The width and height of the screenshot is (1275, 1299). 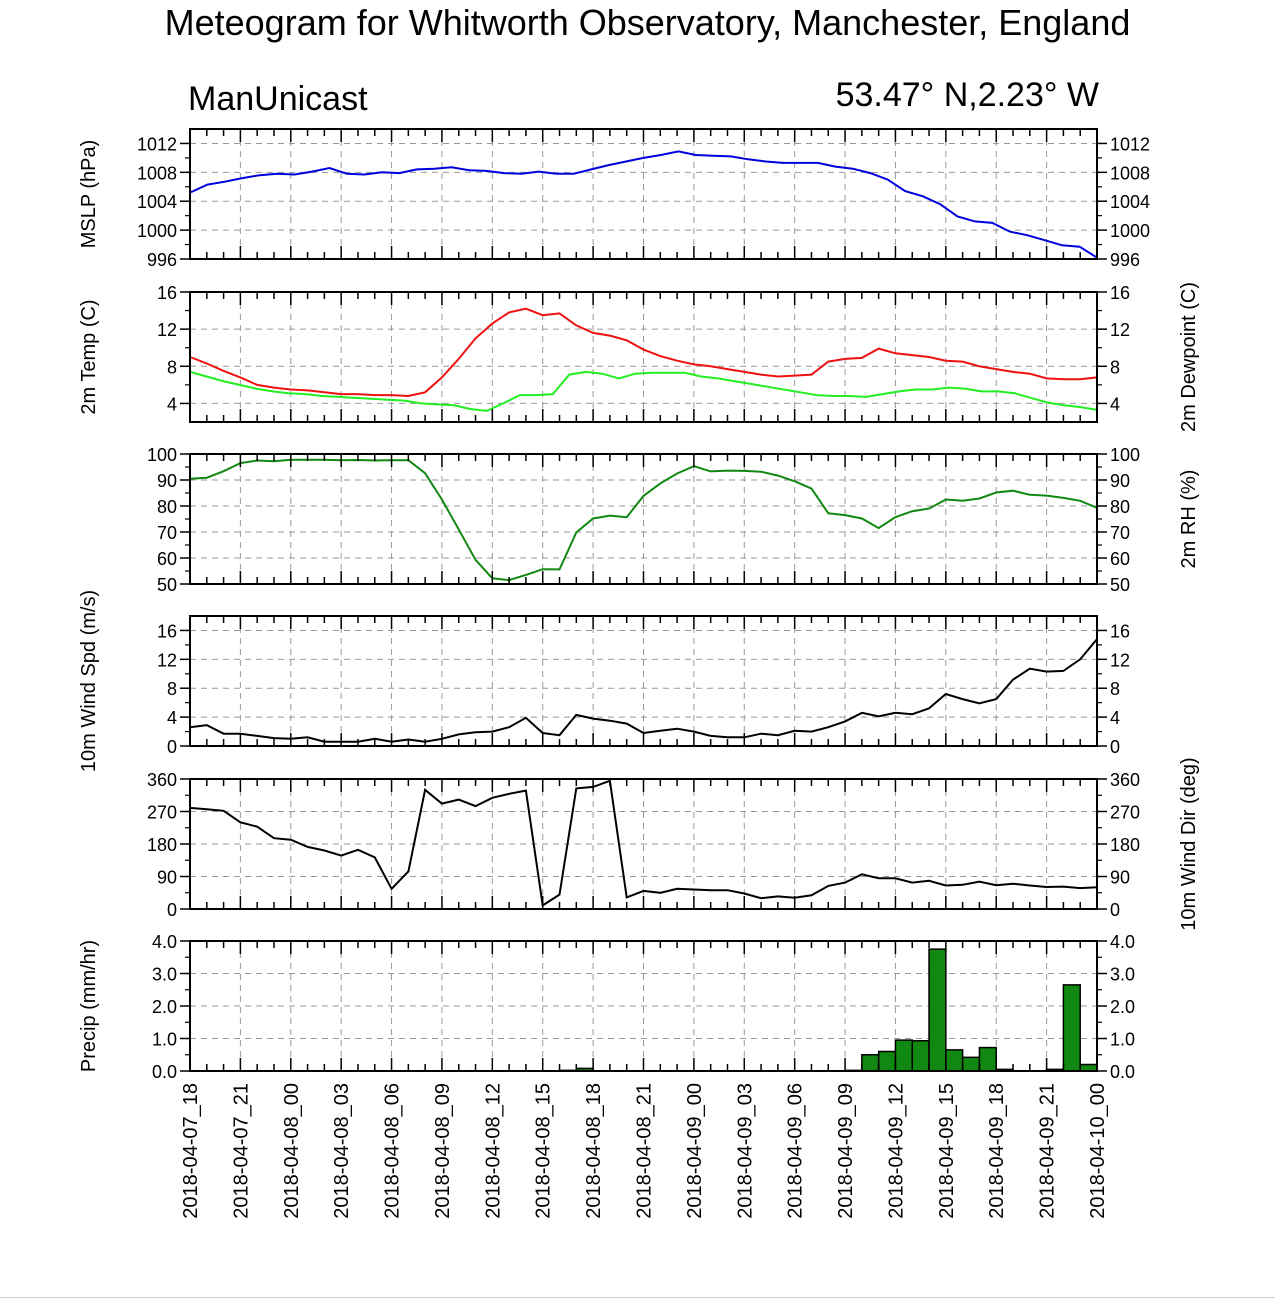 What do you see at coordinates (967, 95) in the screenshot?
I see `station-coordinates: 53.47° N,2.23° W` at bounding box center [967, 95].